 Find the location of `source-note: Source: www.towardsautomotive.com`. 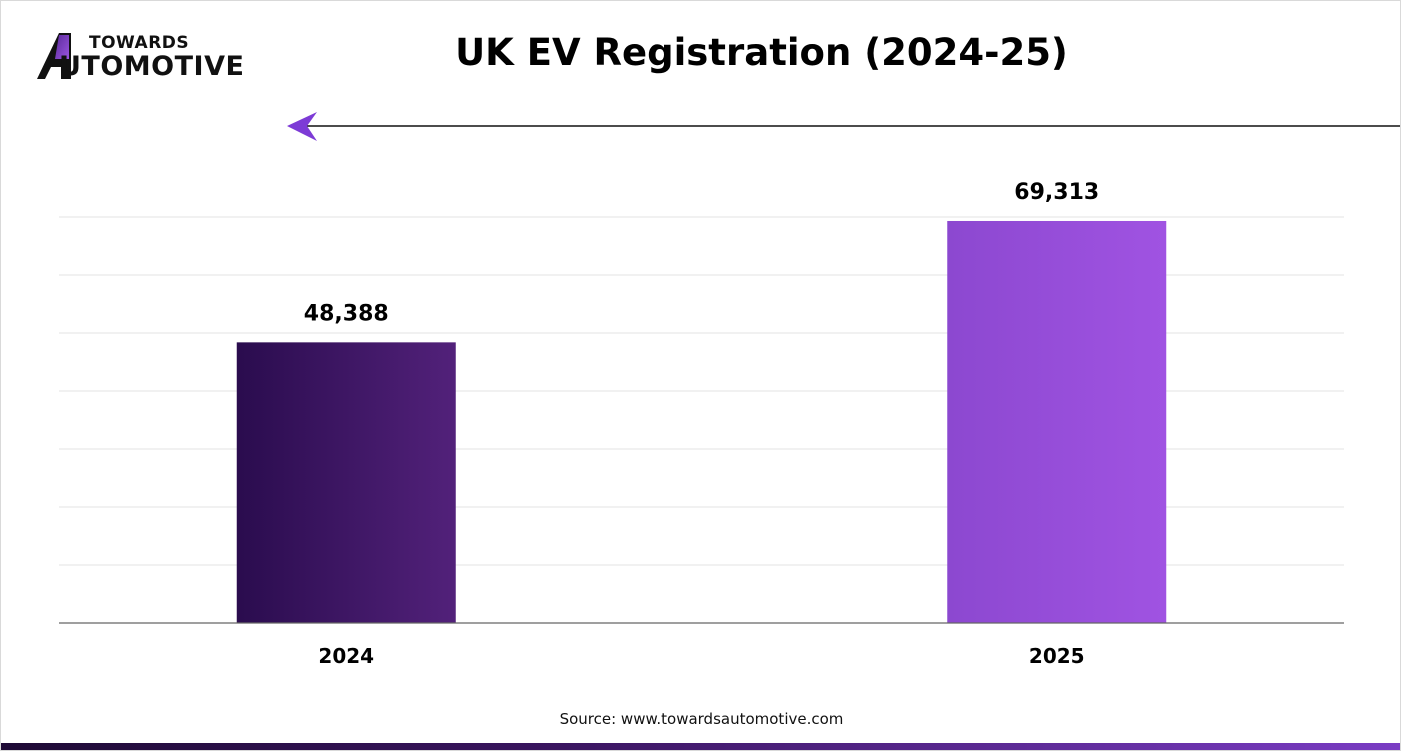

source-note: Source: www.towardsautomotive.com is located at coordinates (701, 719).